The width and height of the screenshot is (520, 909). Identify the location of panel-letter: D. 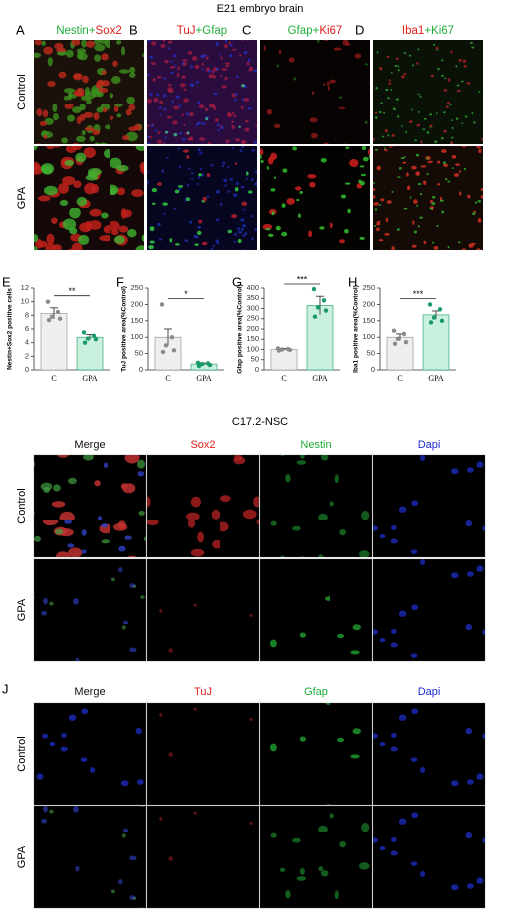
(359, 29).